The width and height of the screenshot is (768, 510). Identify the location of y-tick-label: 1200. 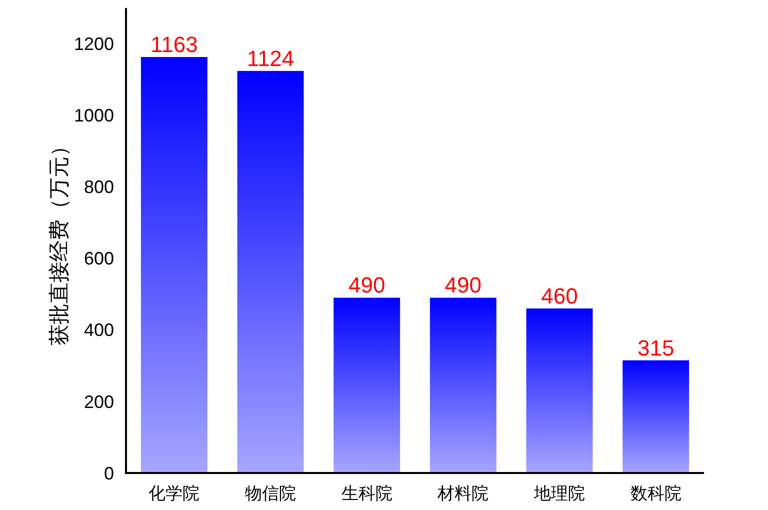
(94, 44).